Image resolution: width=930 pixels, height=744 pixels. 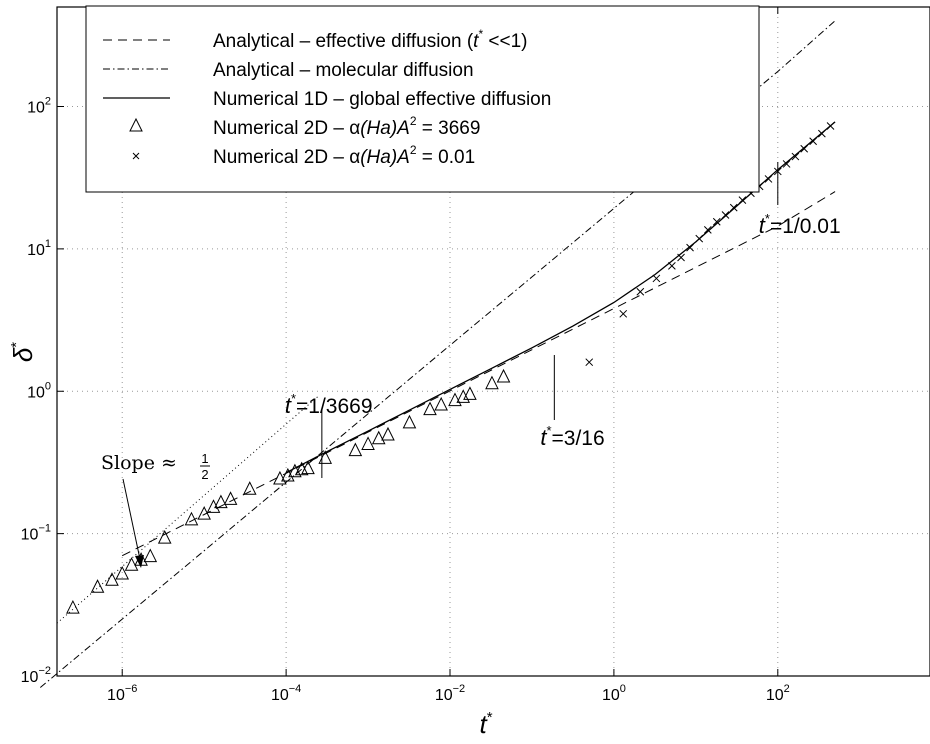 What do you see at coordinates (778, 693) in the screenshot?
I see `x-tick-label: 10²` at bounding box center [778, 693].